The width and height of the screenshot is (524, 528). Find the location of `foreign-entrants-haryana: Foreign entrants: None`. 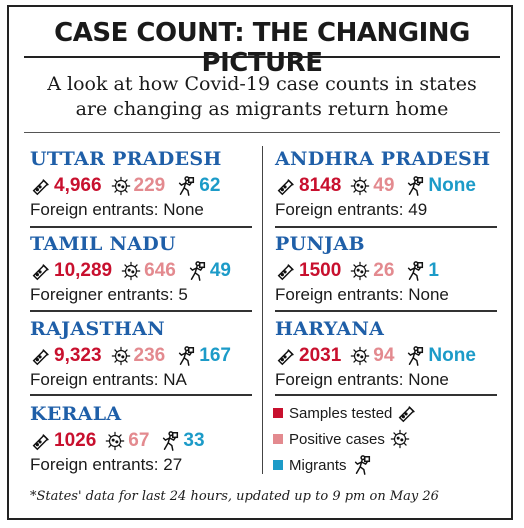

foreign-entrants-haryana: Foreign entrants: None is located at coordinates (362, 379).